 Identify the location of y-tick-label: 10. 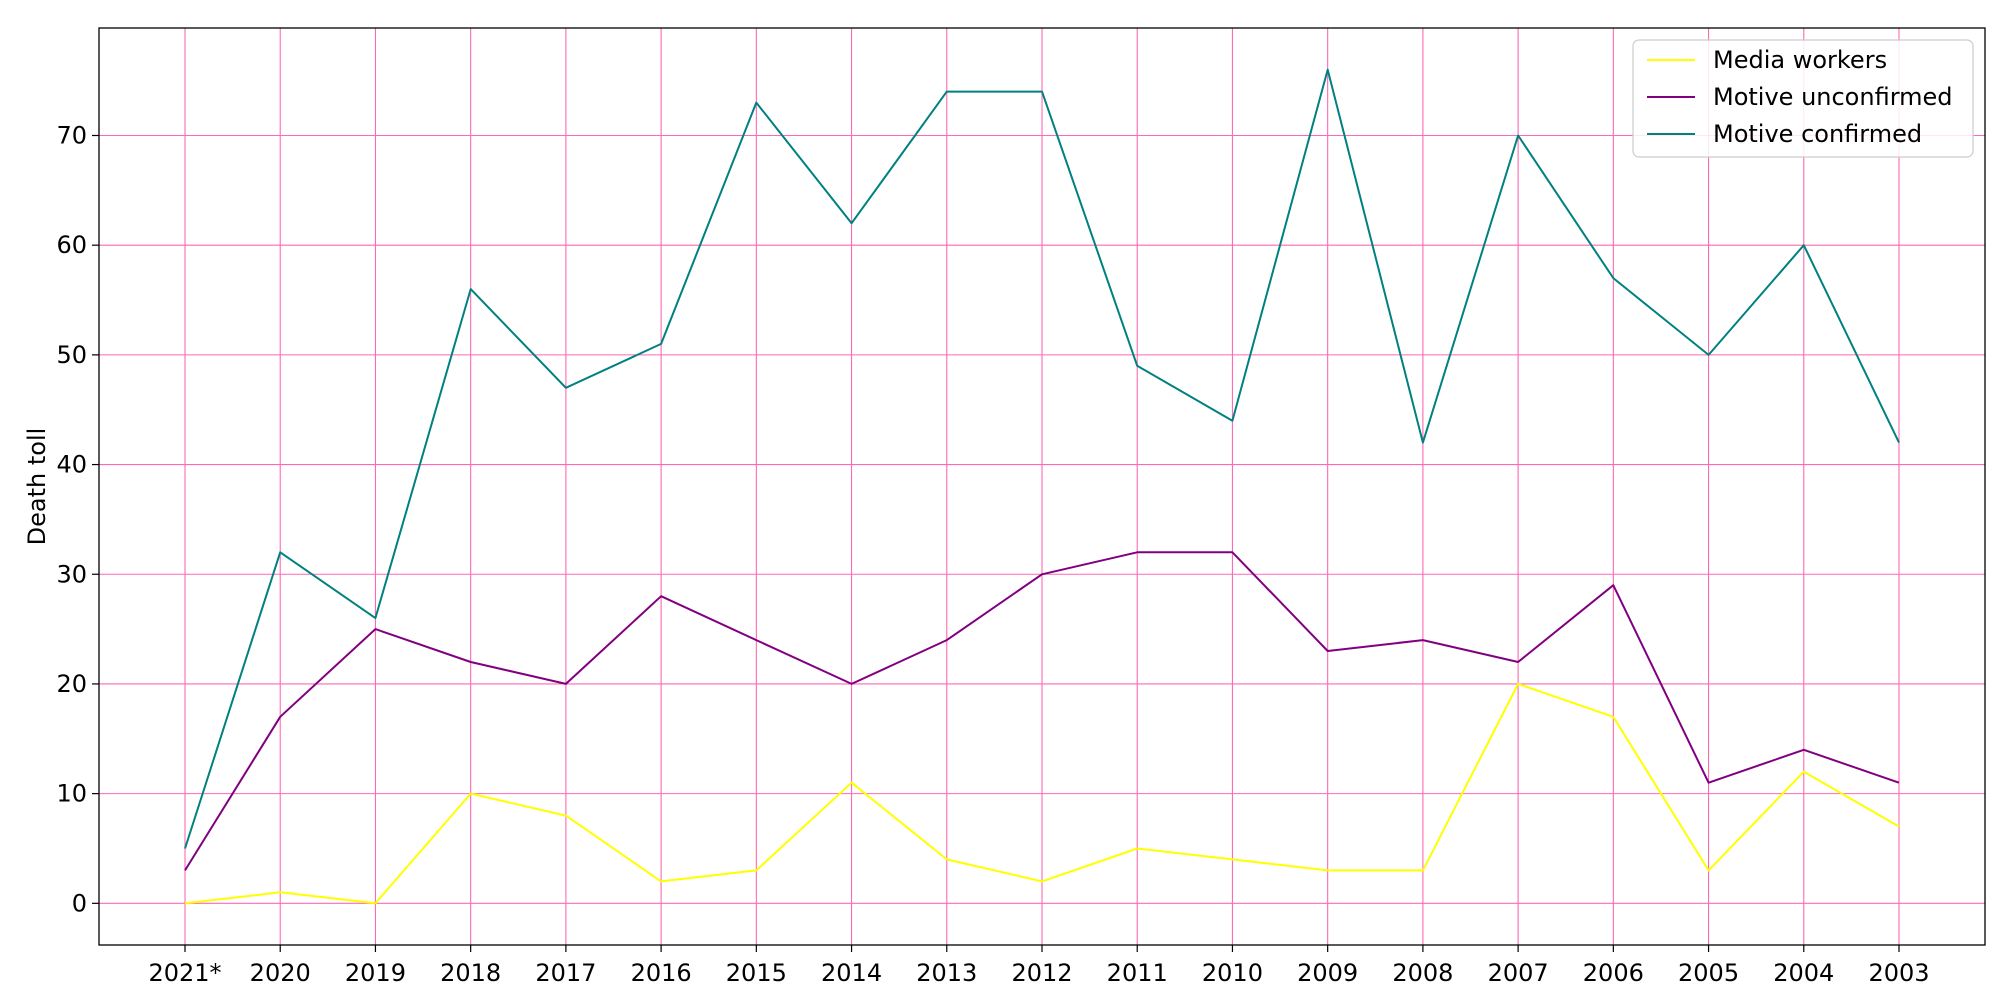
(71, 794).